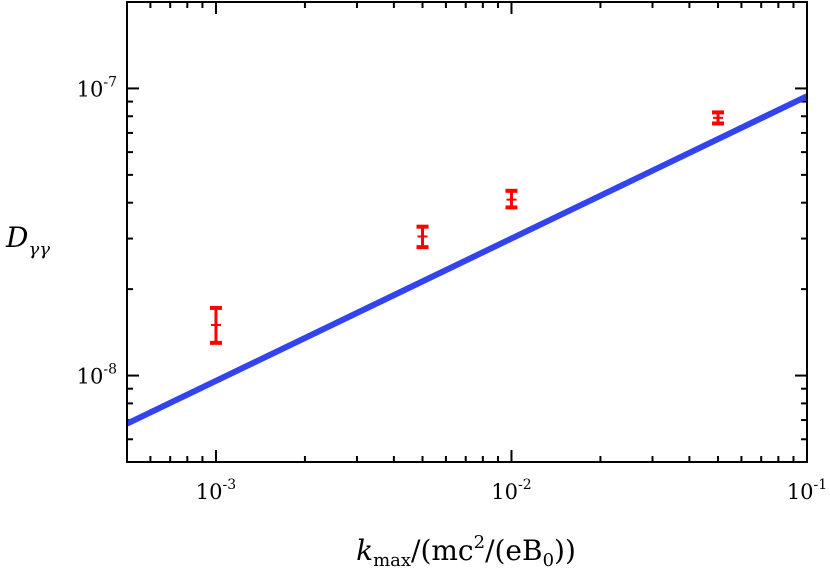  What do you see at coordinates (511, 490) in the screenshot?
I see `x-tick-label: 10⁻²` at bounding box center [511, 490].